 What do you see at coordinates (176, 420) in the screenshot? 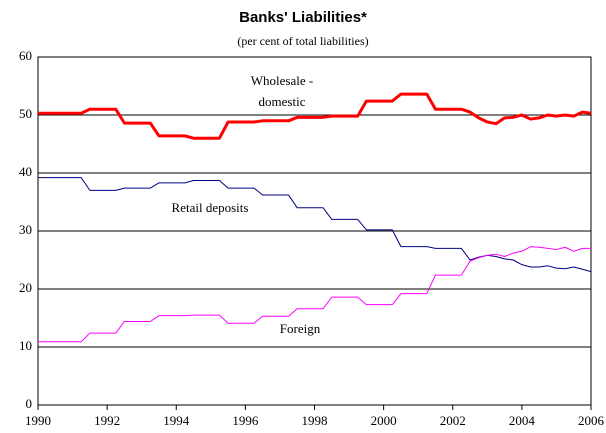
I see `x-tick-label: 1994` at bounding box center [176, 420].